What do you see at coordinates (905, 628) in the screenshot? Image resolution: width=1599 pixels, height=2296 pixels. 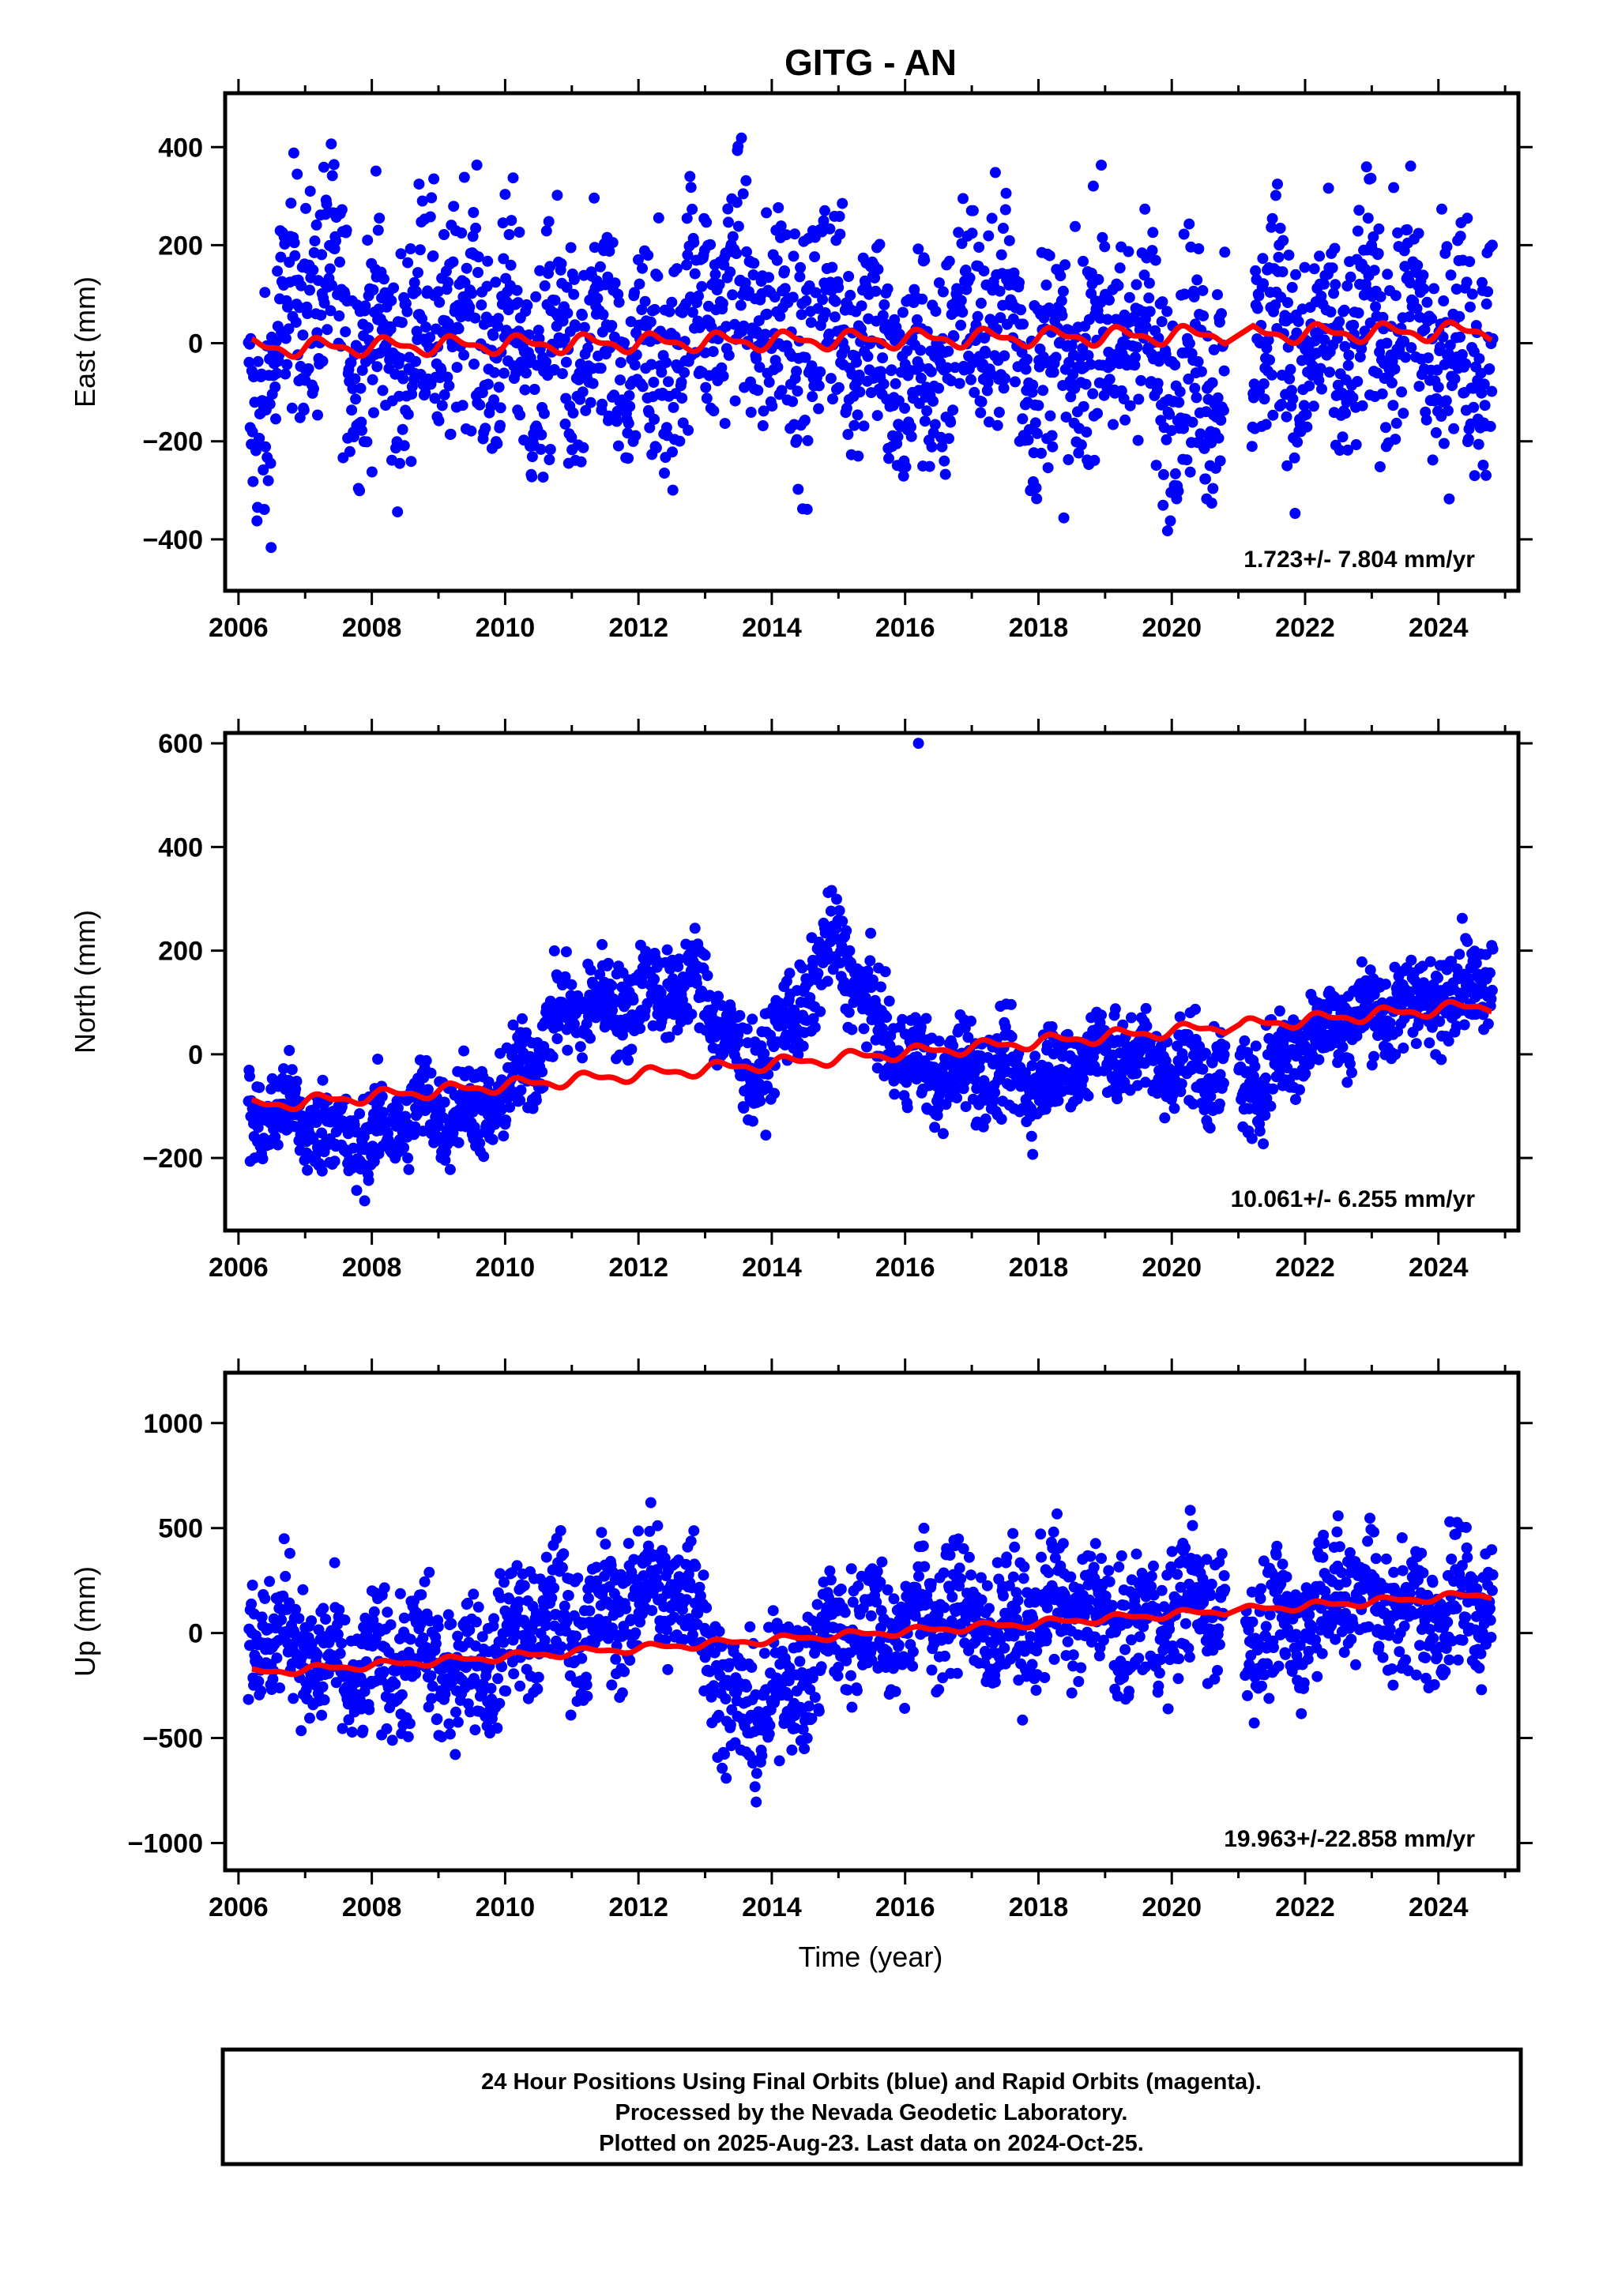 I see `x-tick-label: 2016` at bounding box center [905, 628].